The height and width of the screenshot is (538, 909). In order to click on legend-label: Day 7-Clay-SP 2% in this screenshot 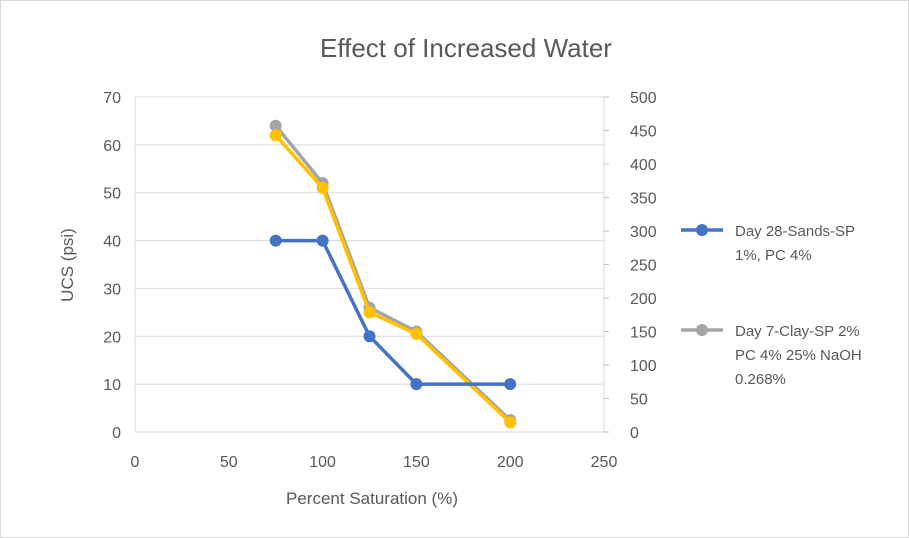, I will do `click(797, 331)`.